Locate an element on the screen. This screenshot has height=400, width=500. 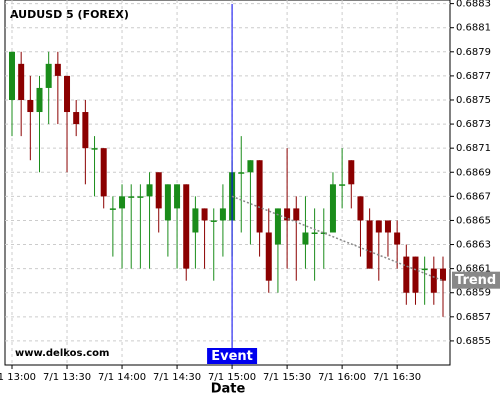
x-tick-label: 7/1 14:00 is located at coordinates (122, 377).